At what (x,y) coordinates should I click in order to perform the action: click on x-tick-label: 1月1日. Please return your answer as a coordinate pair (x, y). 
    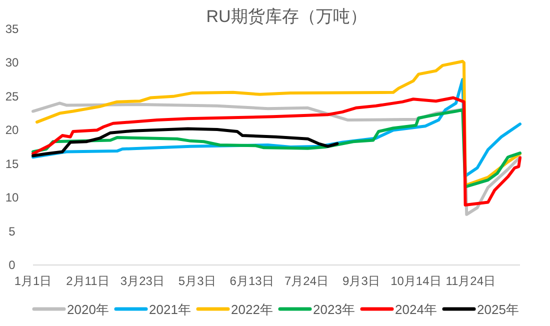
    Looking at the image, I should click on (33, 281).